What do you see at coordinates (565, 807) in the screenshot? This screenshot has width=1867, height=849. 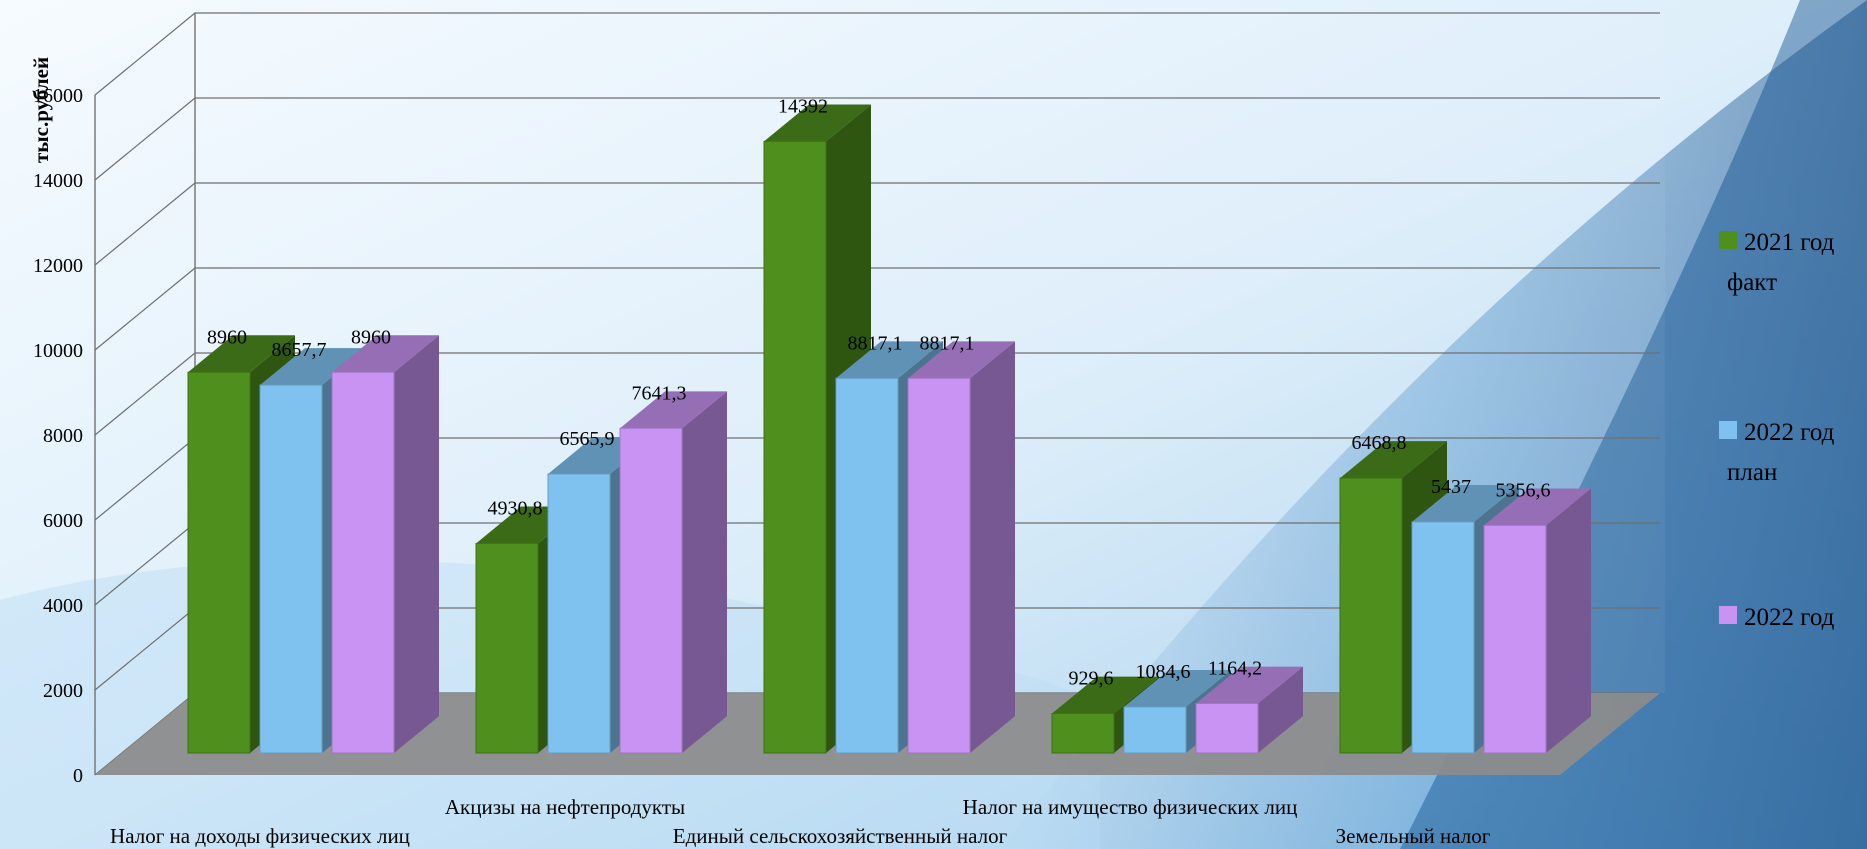 I see `category-label: Акцизы на нефтепродукты` at bounding box center [565, 807].